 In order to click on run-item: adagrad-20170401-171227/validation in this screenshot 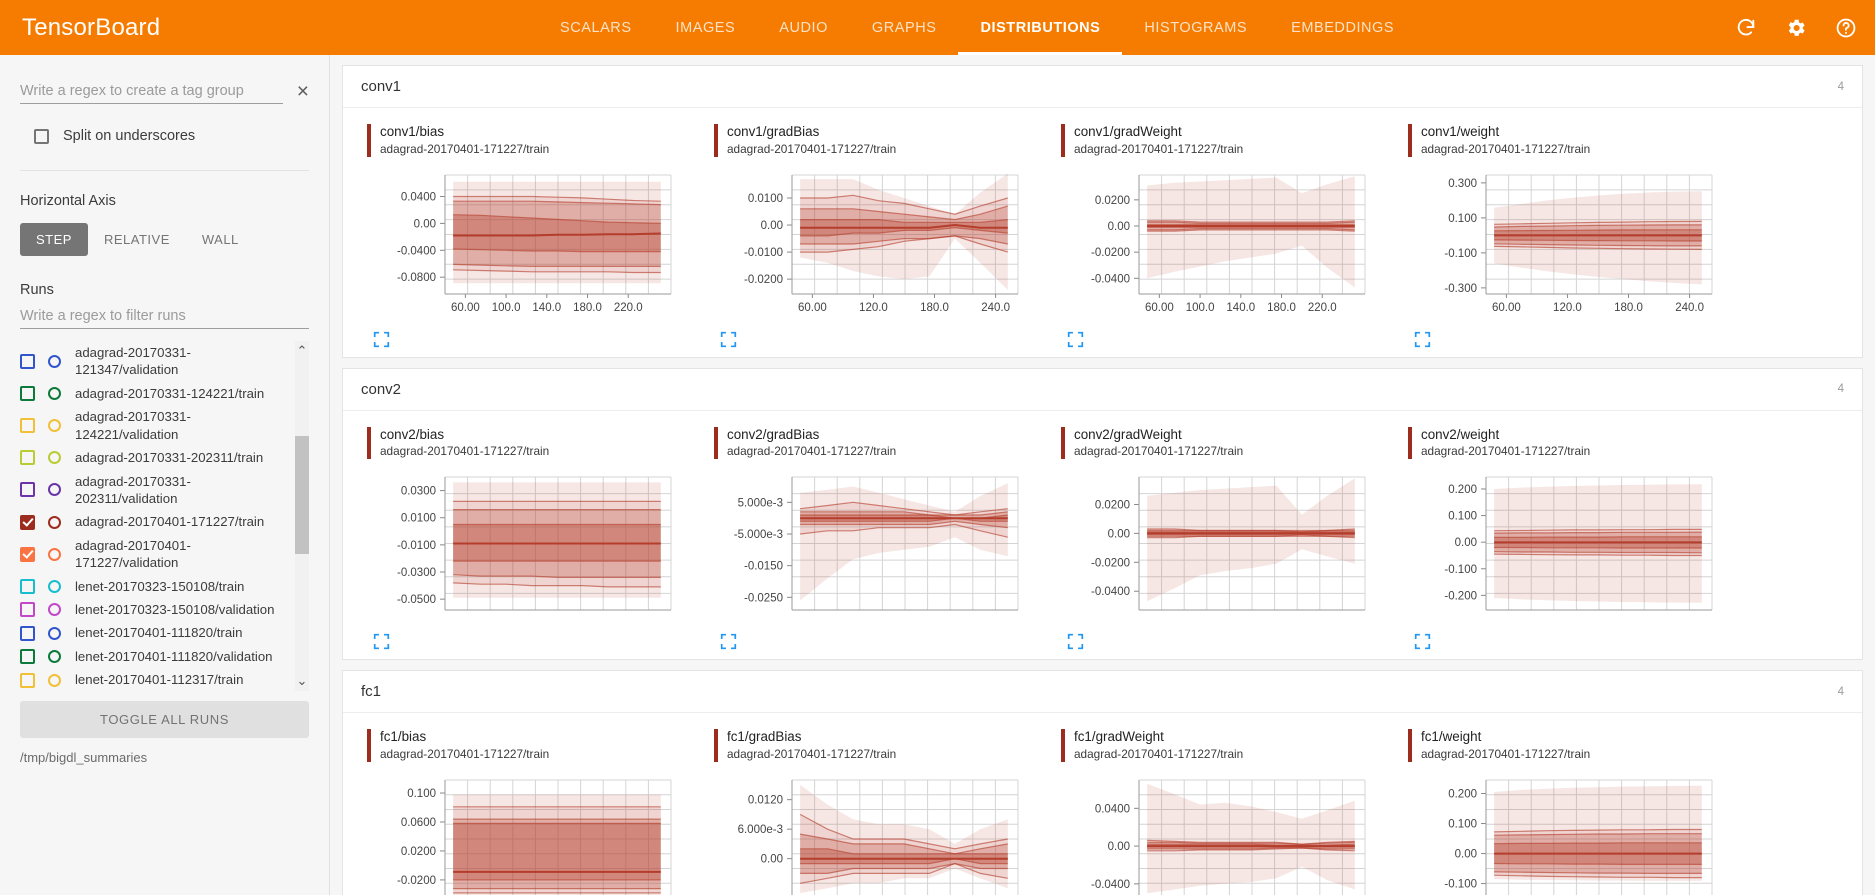, I will do `click(154, 554)`.